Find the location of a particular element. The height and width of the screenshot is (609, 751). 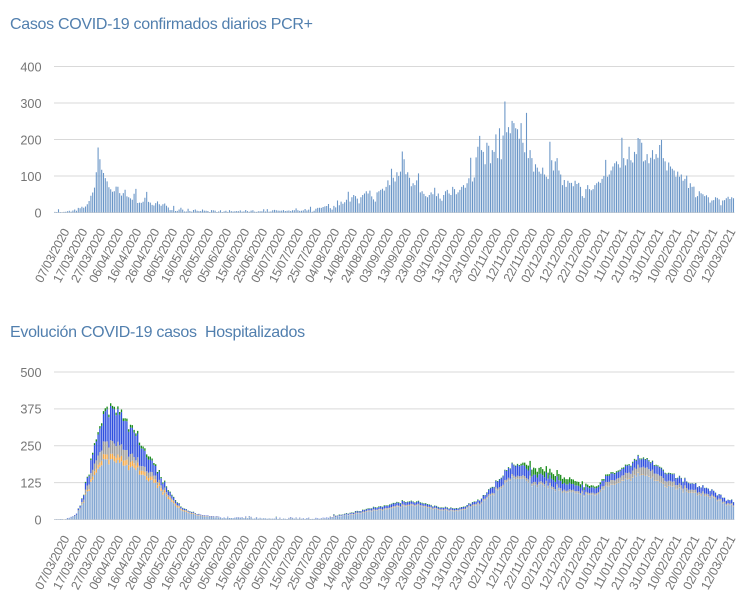

svg-text: 125 is located at coordinates (30, 483).